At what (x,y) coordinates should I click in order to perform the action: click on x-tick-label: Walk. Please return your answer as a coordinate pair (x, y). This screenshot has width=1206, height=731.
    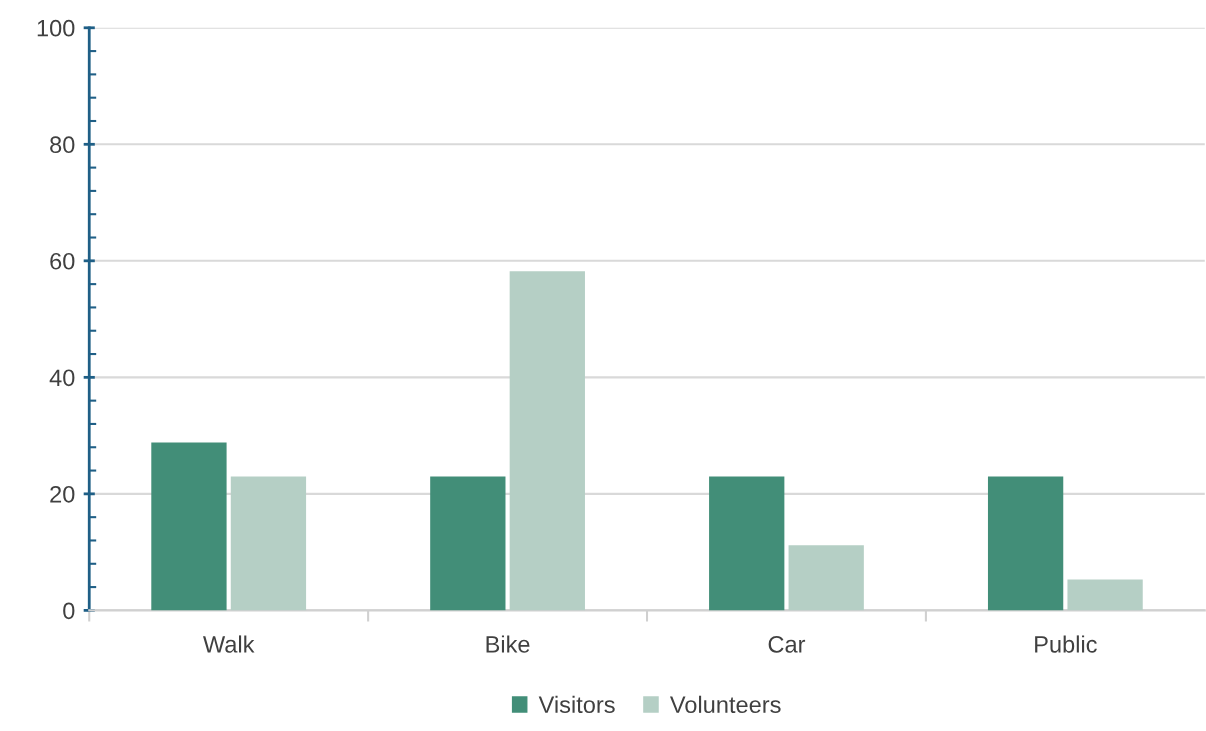
    Looking at the image, I should click on (229, 644).